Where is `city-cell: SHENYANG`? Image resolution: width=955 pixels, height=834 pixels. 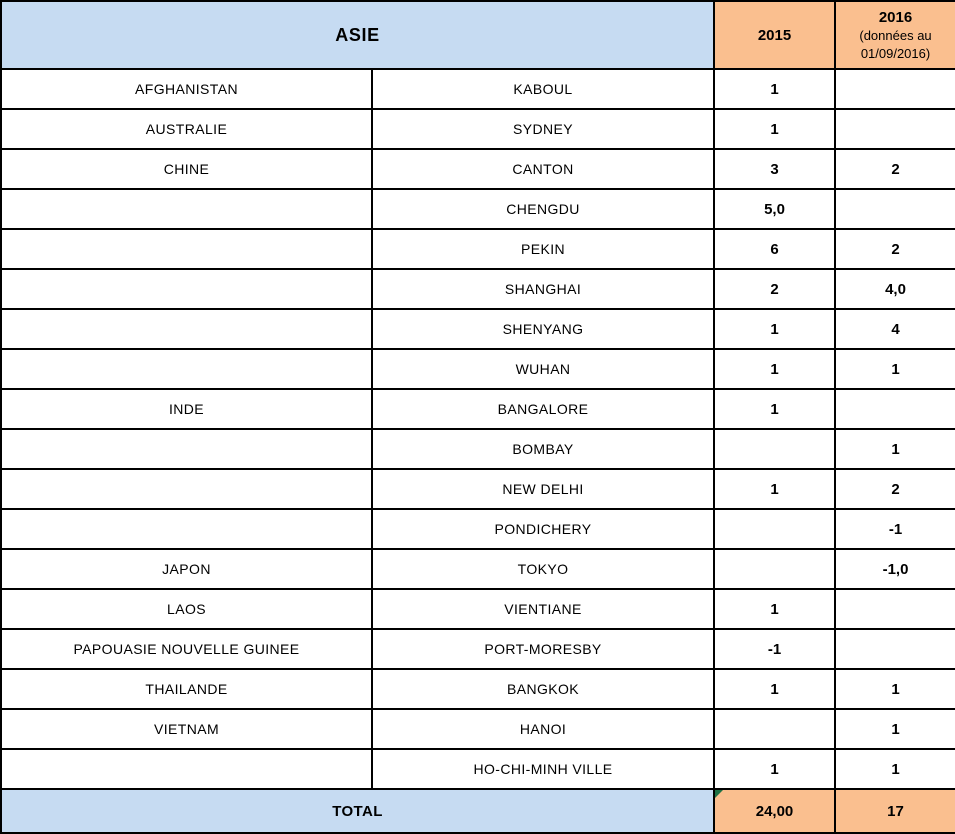
city-cell: SHENYANG is located at coordinates (543, 329).